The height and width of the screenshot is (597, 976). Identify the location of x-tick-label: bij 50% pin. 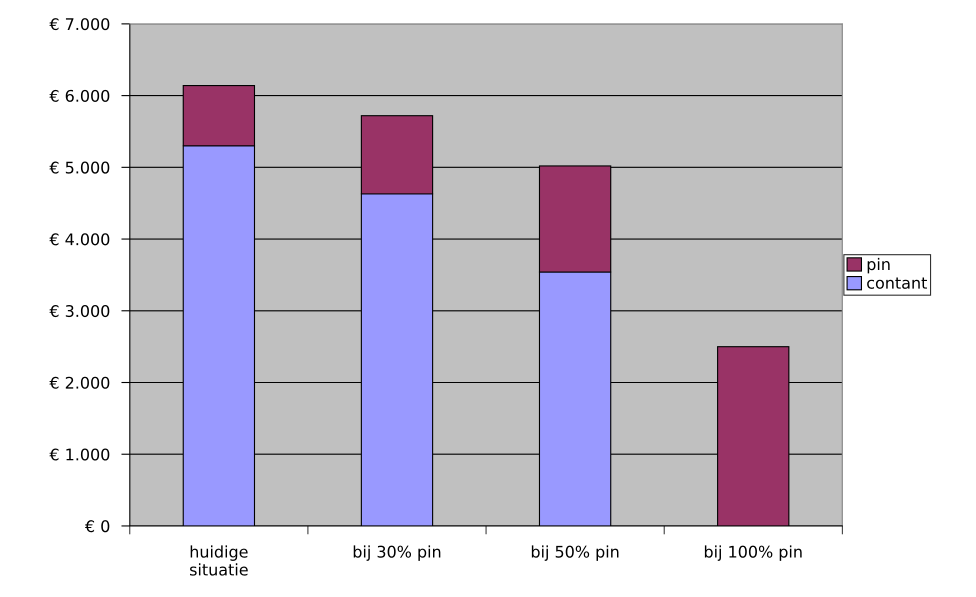
(575, 553).